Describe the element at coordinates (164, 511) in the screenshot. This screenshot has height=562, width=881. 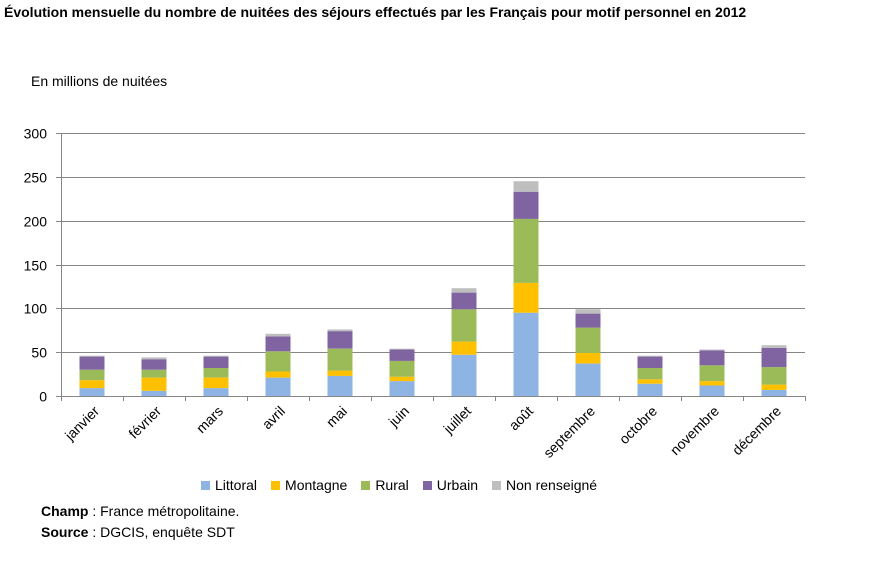
I see `champ-text: : France métropolitaine.` at that location.